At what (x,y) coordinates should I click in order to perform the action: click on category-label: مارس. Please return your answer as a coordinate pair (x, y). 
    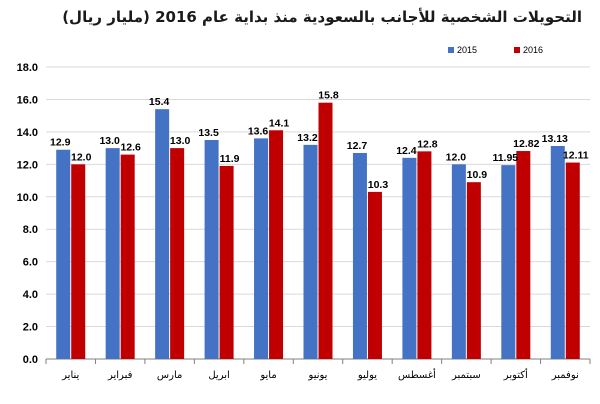
    Looking at the image, I should click on (169, 375).